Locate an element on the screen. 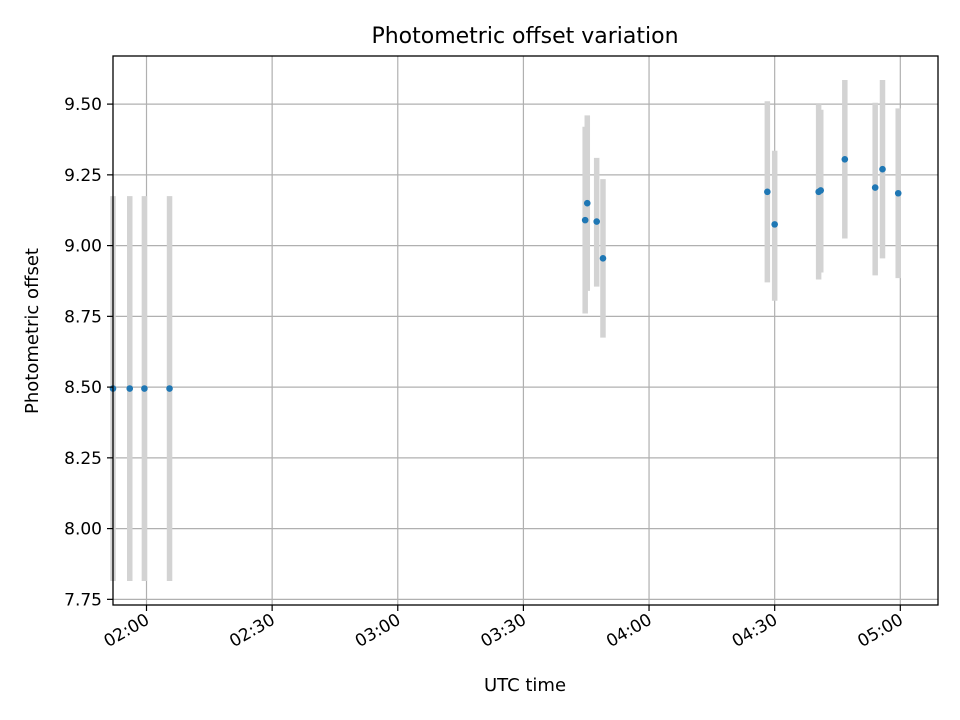 Image resolution: width=960 pixels, height=720 pixels. x-tick-label: 03:30 is located at coordinates (503, 631).